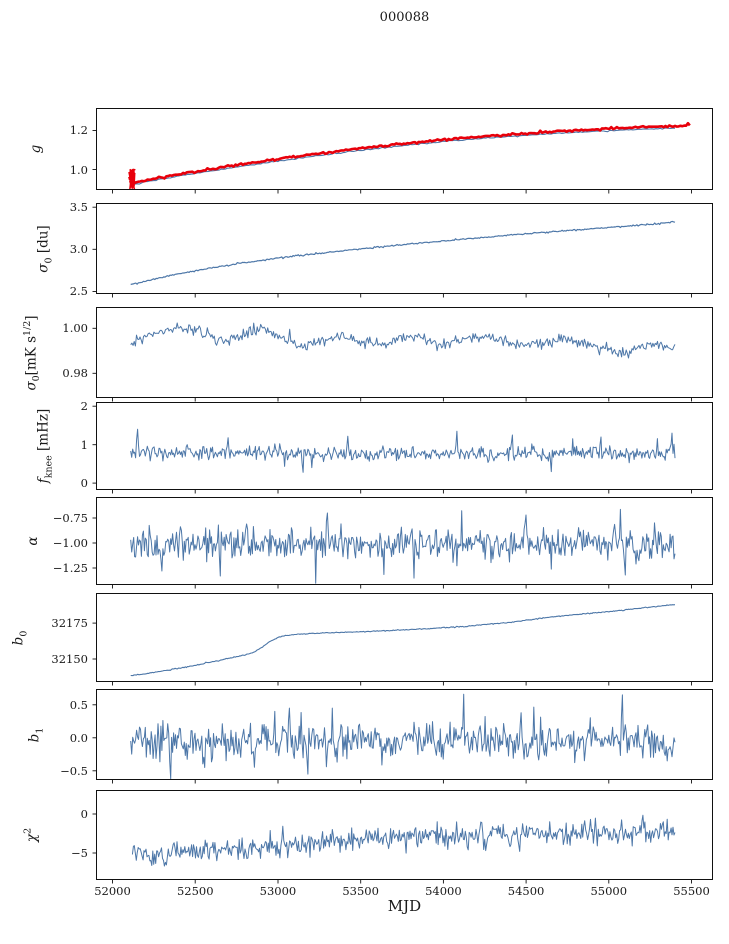  I want to click on x-tick-label: 55500, so click(691, 891).